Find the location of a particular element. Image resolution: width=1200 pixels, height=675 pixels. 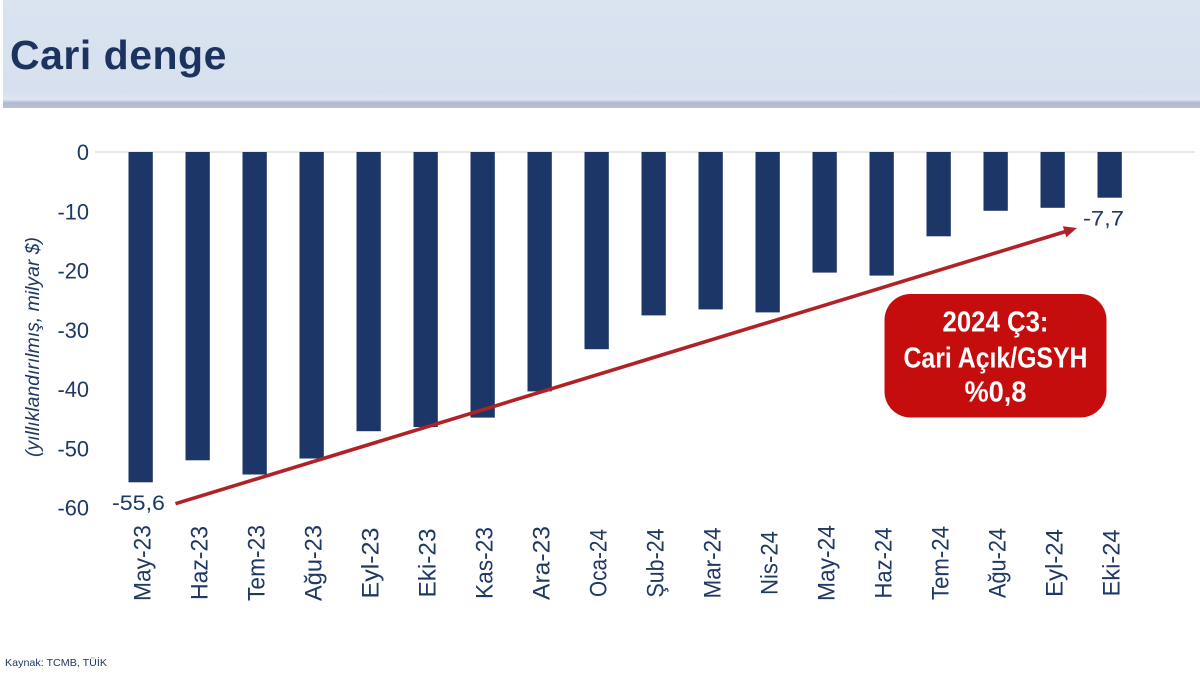

svg-text: -20 is located at coordinates (73, 271).